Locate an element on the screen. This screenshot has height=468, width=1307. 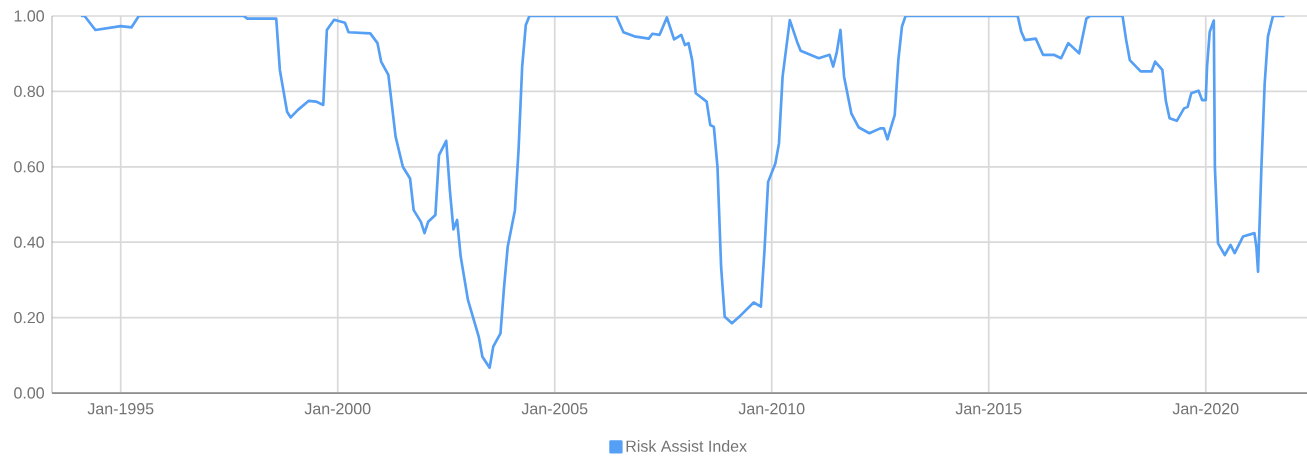
x-tick-label: Jan-2005 is located at coordinates (554, 409).